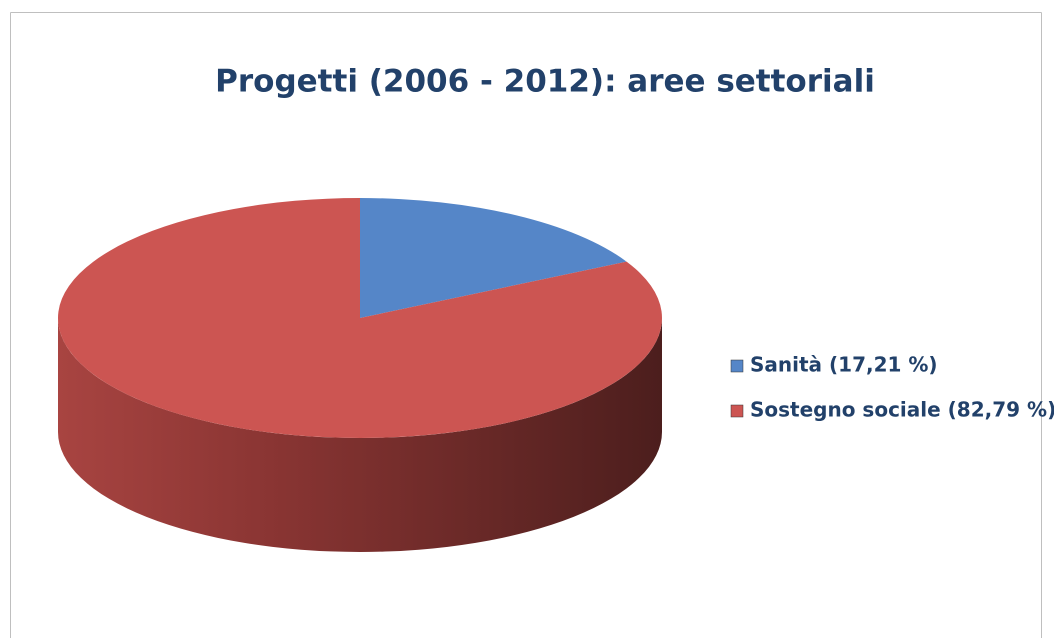 The height and width of the screenshot is (638, 1054). What do you see at coordinates (902, 410) in the screenshot?
I see `legend-label: Sostegno sociale (82,79 %)` at bounding box center [902, 410].